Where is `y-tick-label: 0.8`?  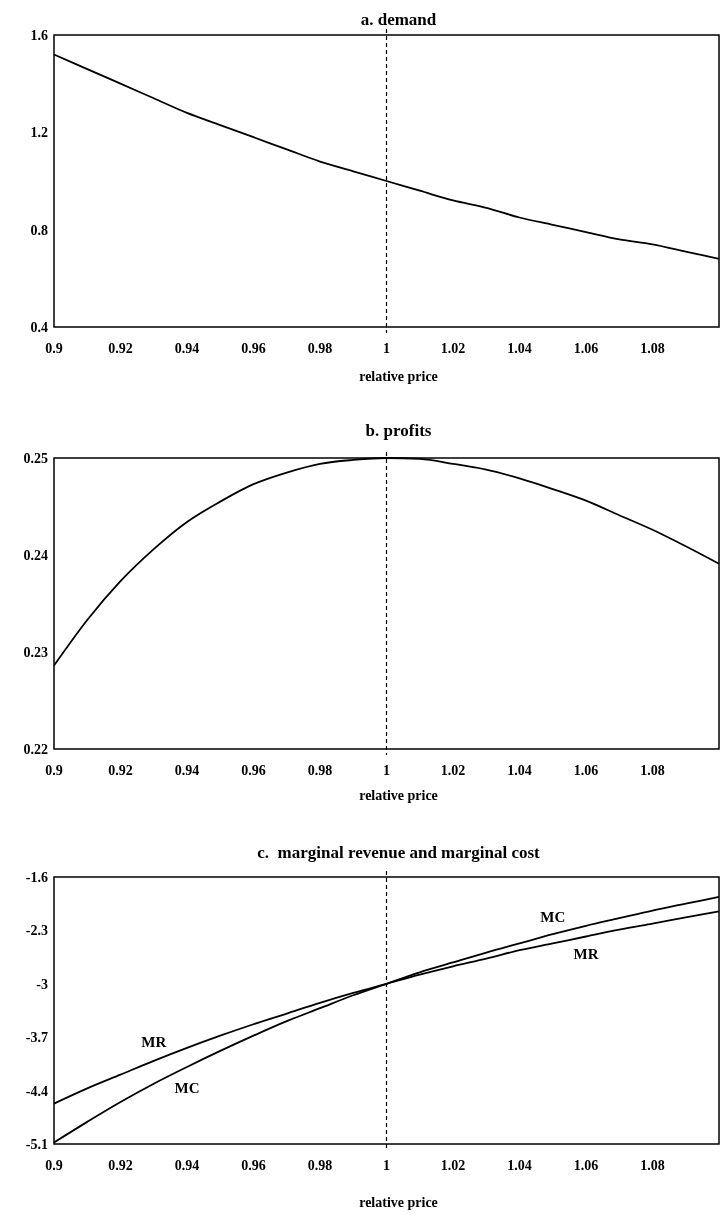
y-tick-label: 0.8 is located at coordinates (39, 230).